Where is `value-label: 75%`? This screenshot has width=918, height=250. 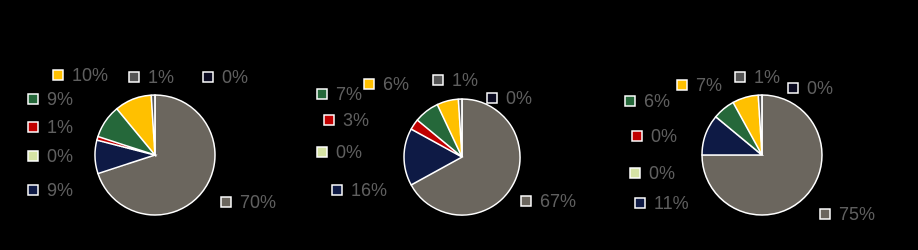
value-label: 75% is located at coordinates (857, 214).